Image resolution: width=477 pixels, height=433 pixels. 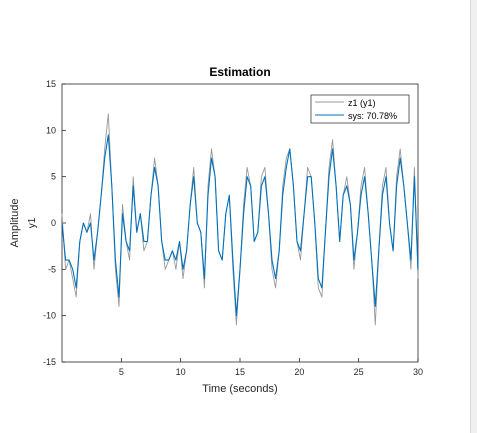 I want to click on legend-label-measured: z1 (y1), so click(x=362, y=103).